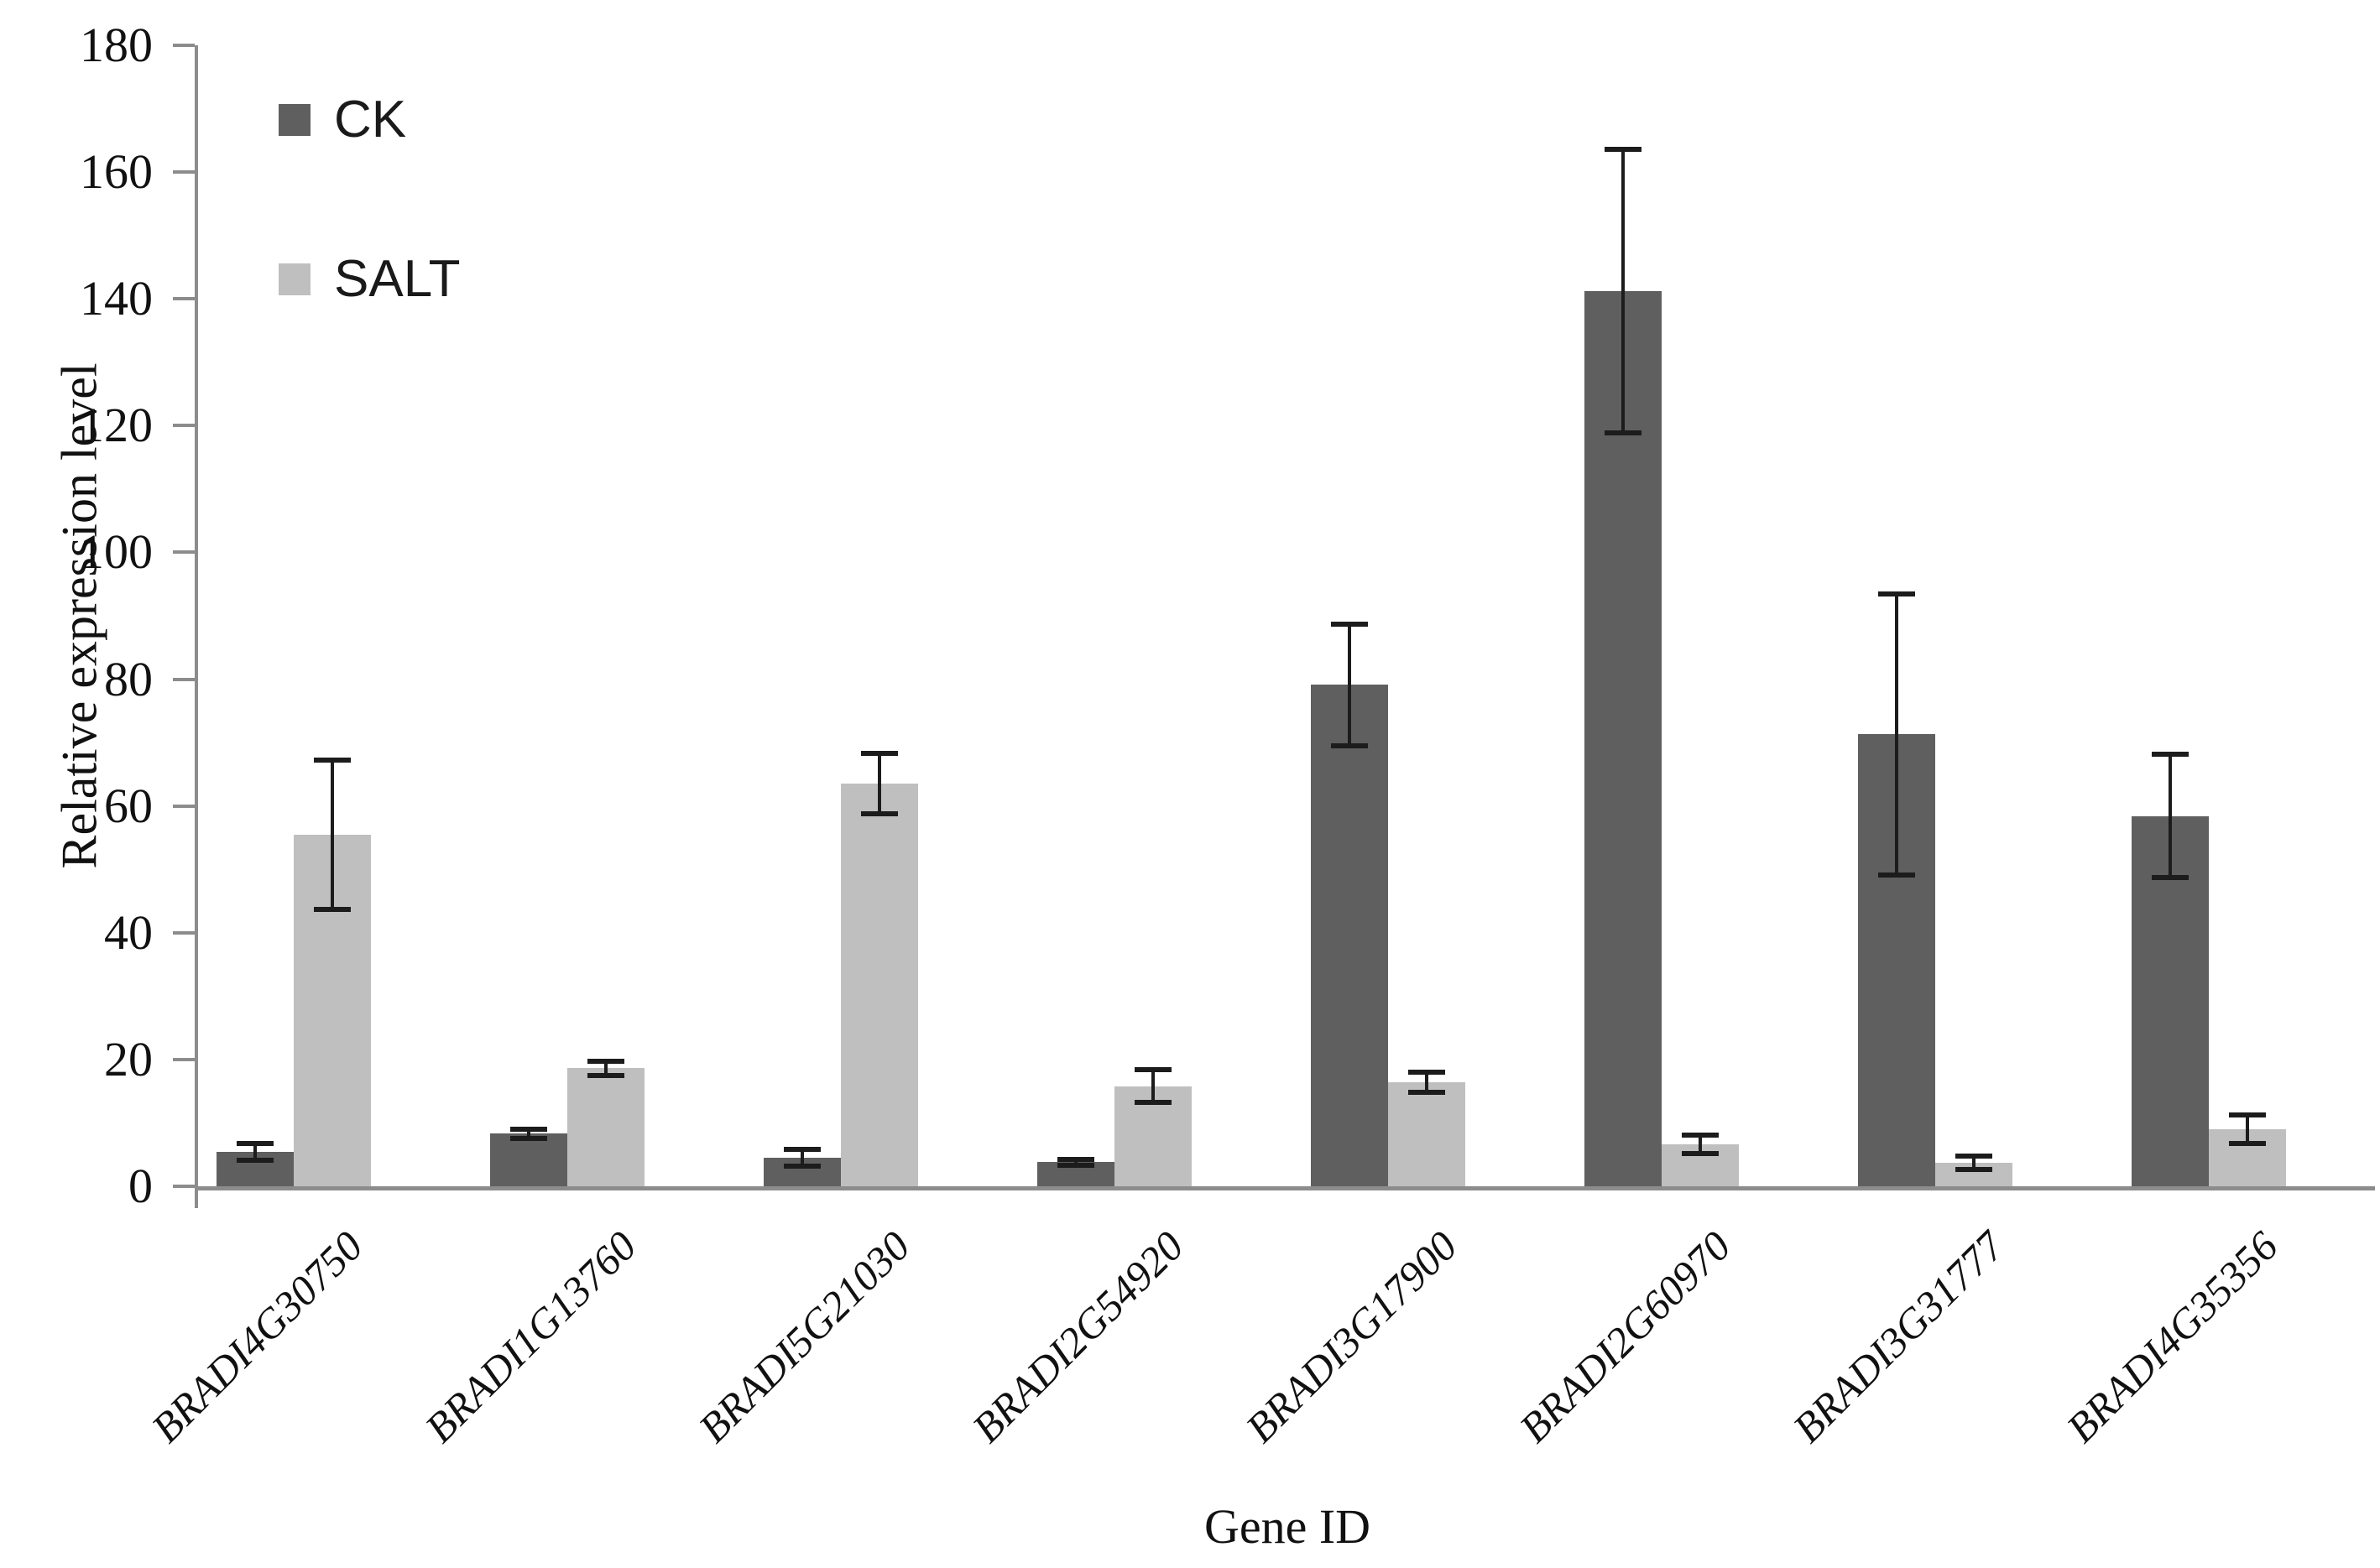 Image resolution: width=2380 pixels, height=1568 pixels. Describe the element at coordinates (255, 1152) in the screenshot. I see `error-line-ck-BRADI4G30750` at that location.